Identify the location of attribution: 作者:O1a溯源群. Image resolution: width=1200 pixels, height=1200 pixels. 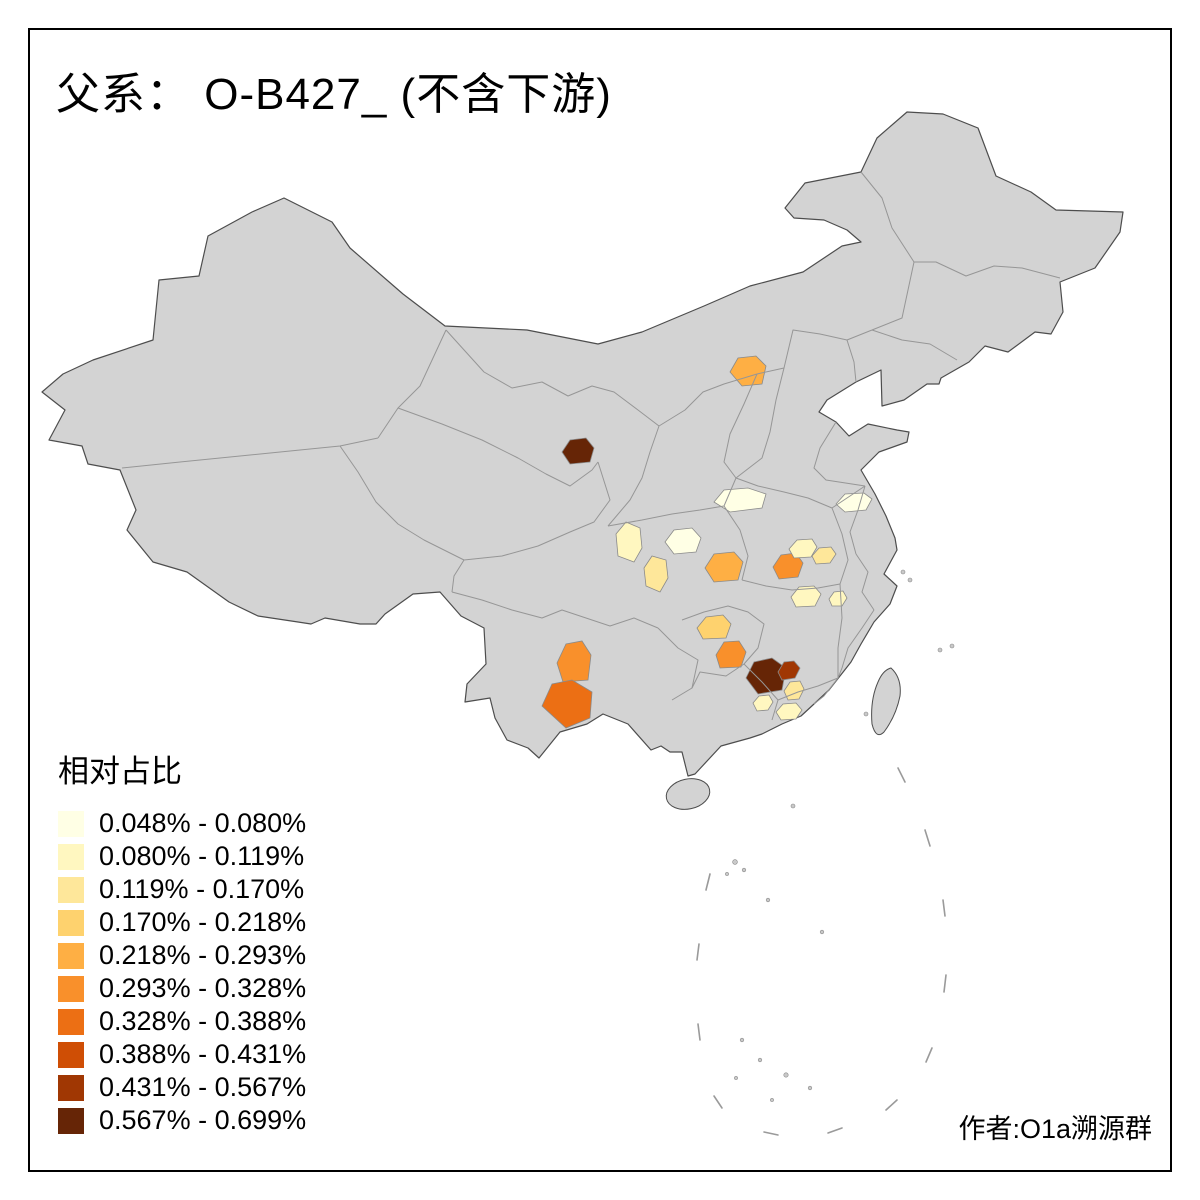
(1055, 1129).